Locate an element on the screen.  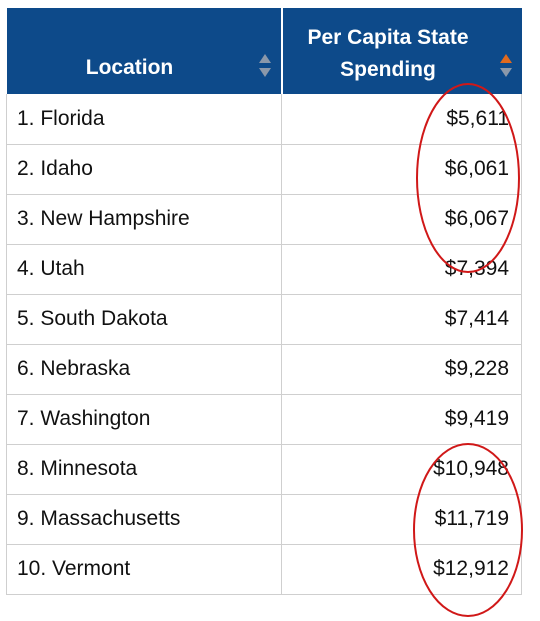
table-row: 10. Vermont $12,912 is located at coordinates (264, 569).